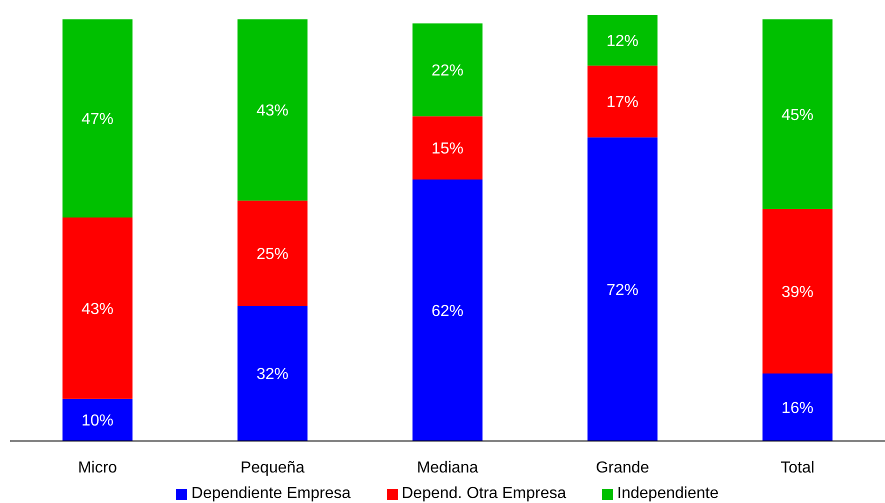 This screenshot has height=503, width=885. I want to click on data-label: 72%, so click(622, 290).